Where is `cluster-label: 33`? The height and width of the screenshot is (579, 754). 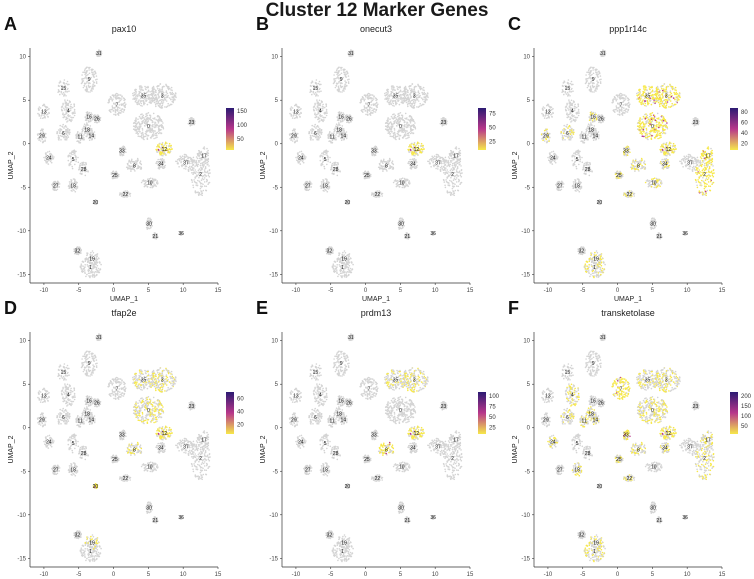 cluster-label: 33 is located at coordinates (122, 436).